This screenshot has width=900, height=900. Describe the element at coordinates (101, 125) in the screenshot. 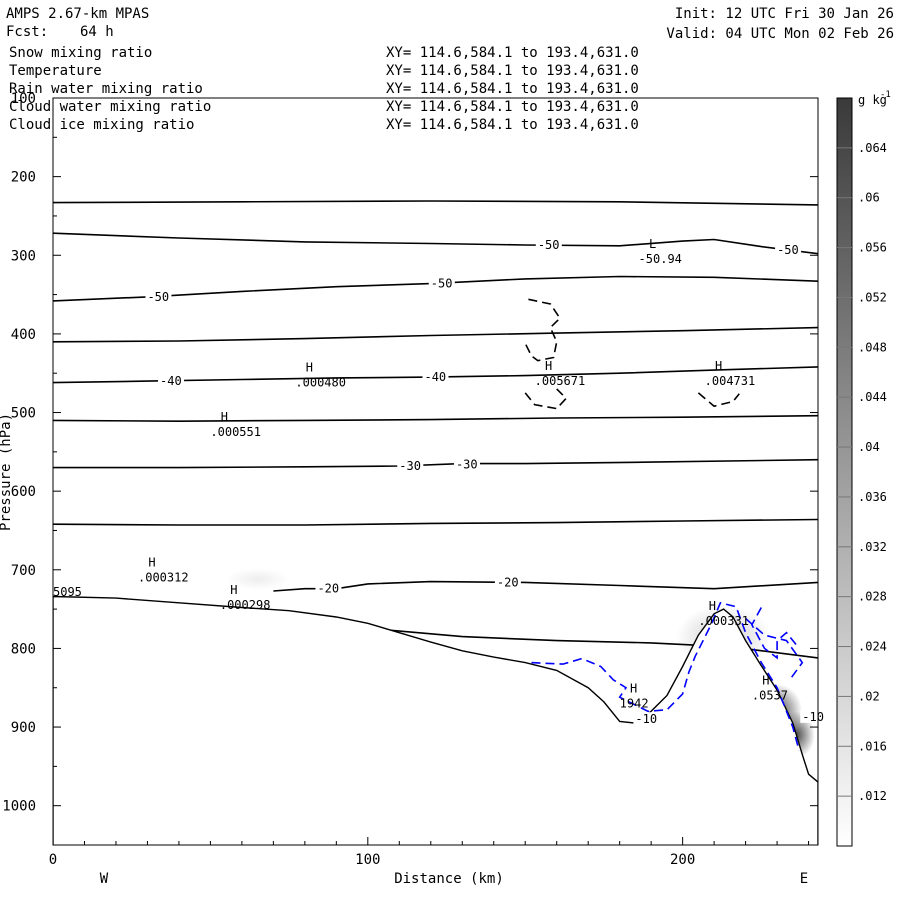

I see `legend-field-name: Cloud ice mixing ratio` at that location.